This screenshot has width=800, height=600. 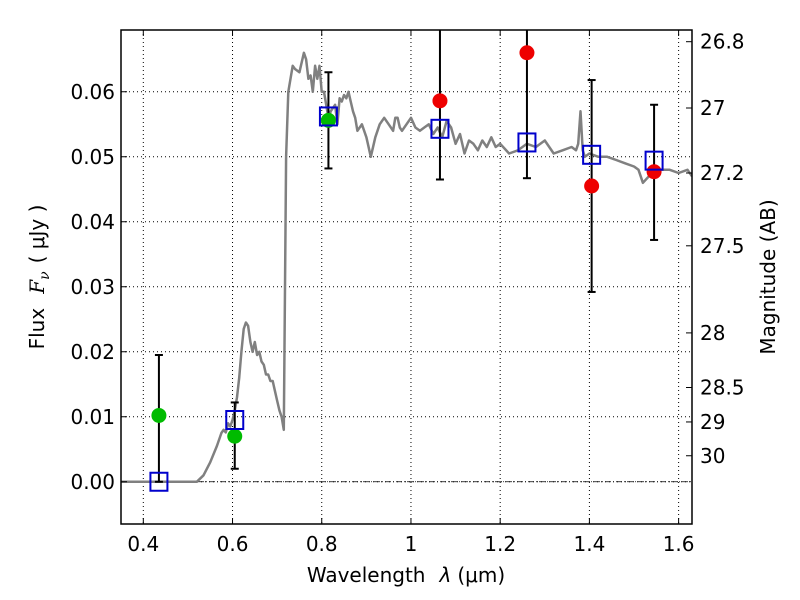 I want to click on y2-tick-label: 28.5, so click(x=722, y=388).